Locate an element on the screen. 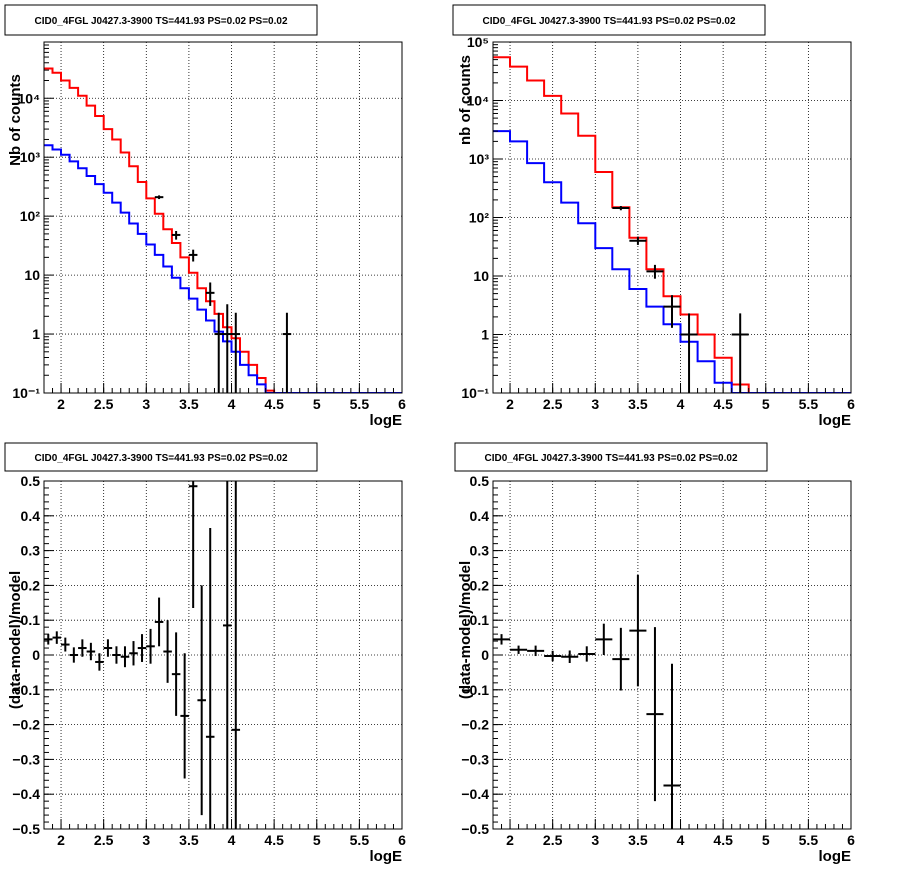 The height and width of the screenshot is (875, 898). y-tick-label: −0.1 is located at coordinates (475, 690).